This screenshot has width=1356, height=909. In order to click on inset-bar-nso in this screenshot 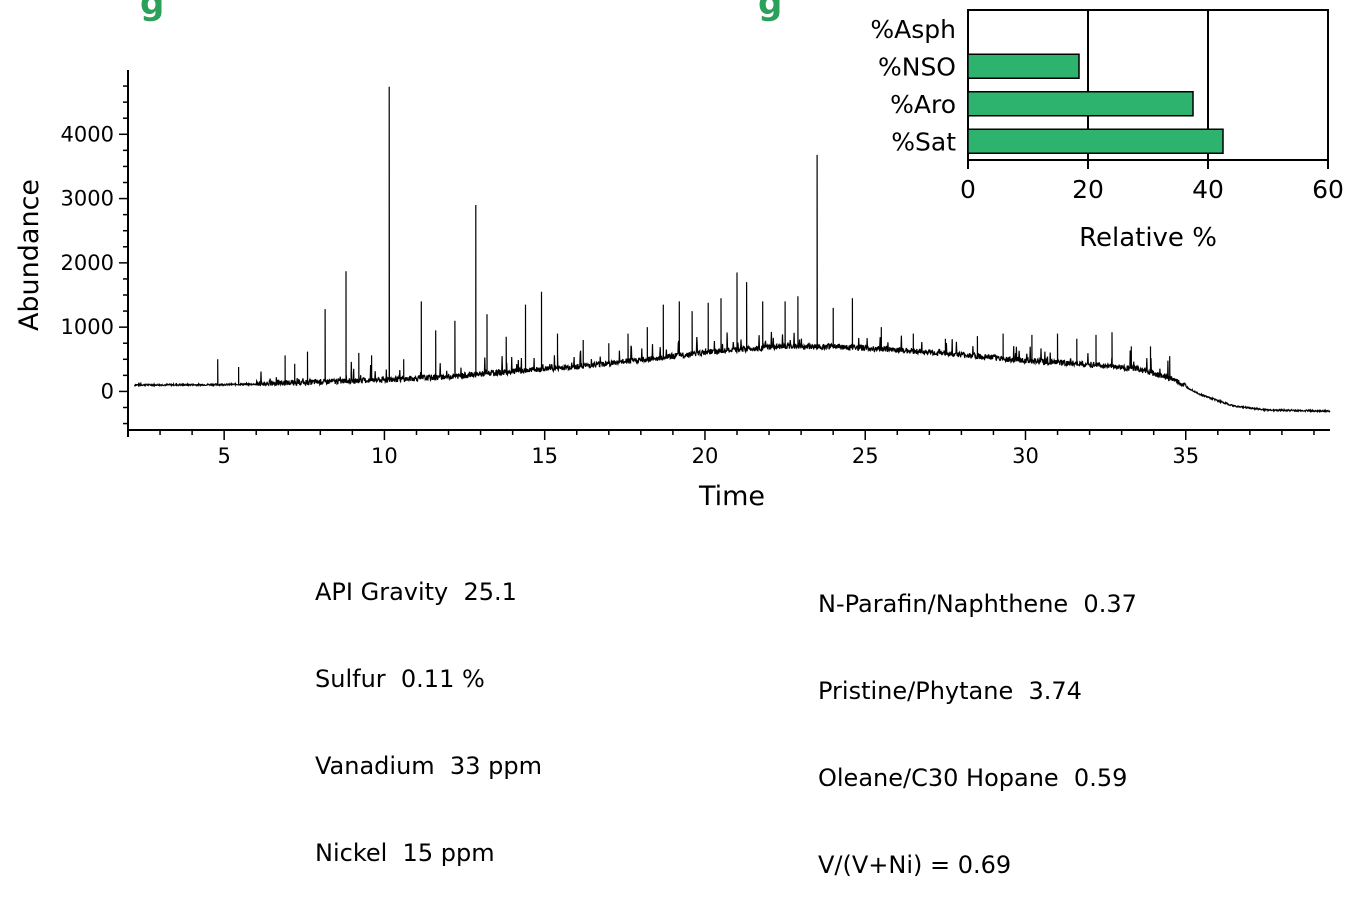, I will do `click(1023, 66)`.